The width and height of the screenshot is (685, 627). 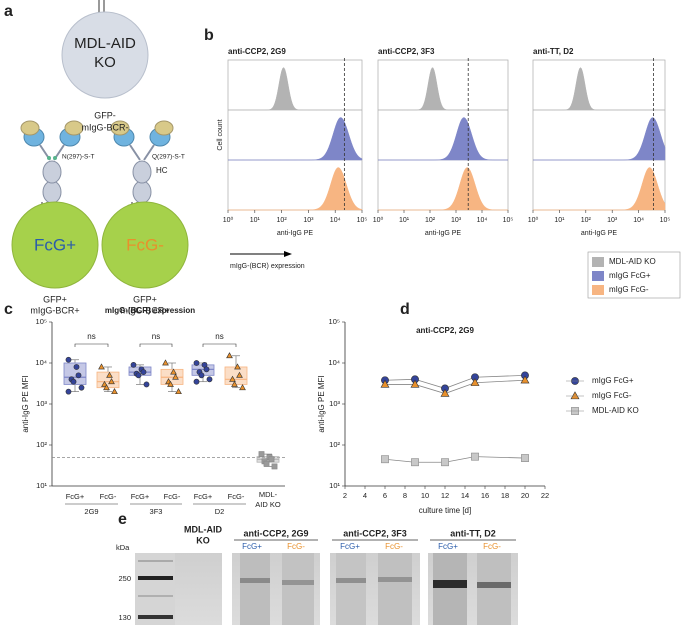 I want to click on y-tick-label: 10⁴, so click(x=41, y=362).